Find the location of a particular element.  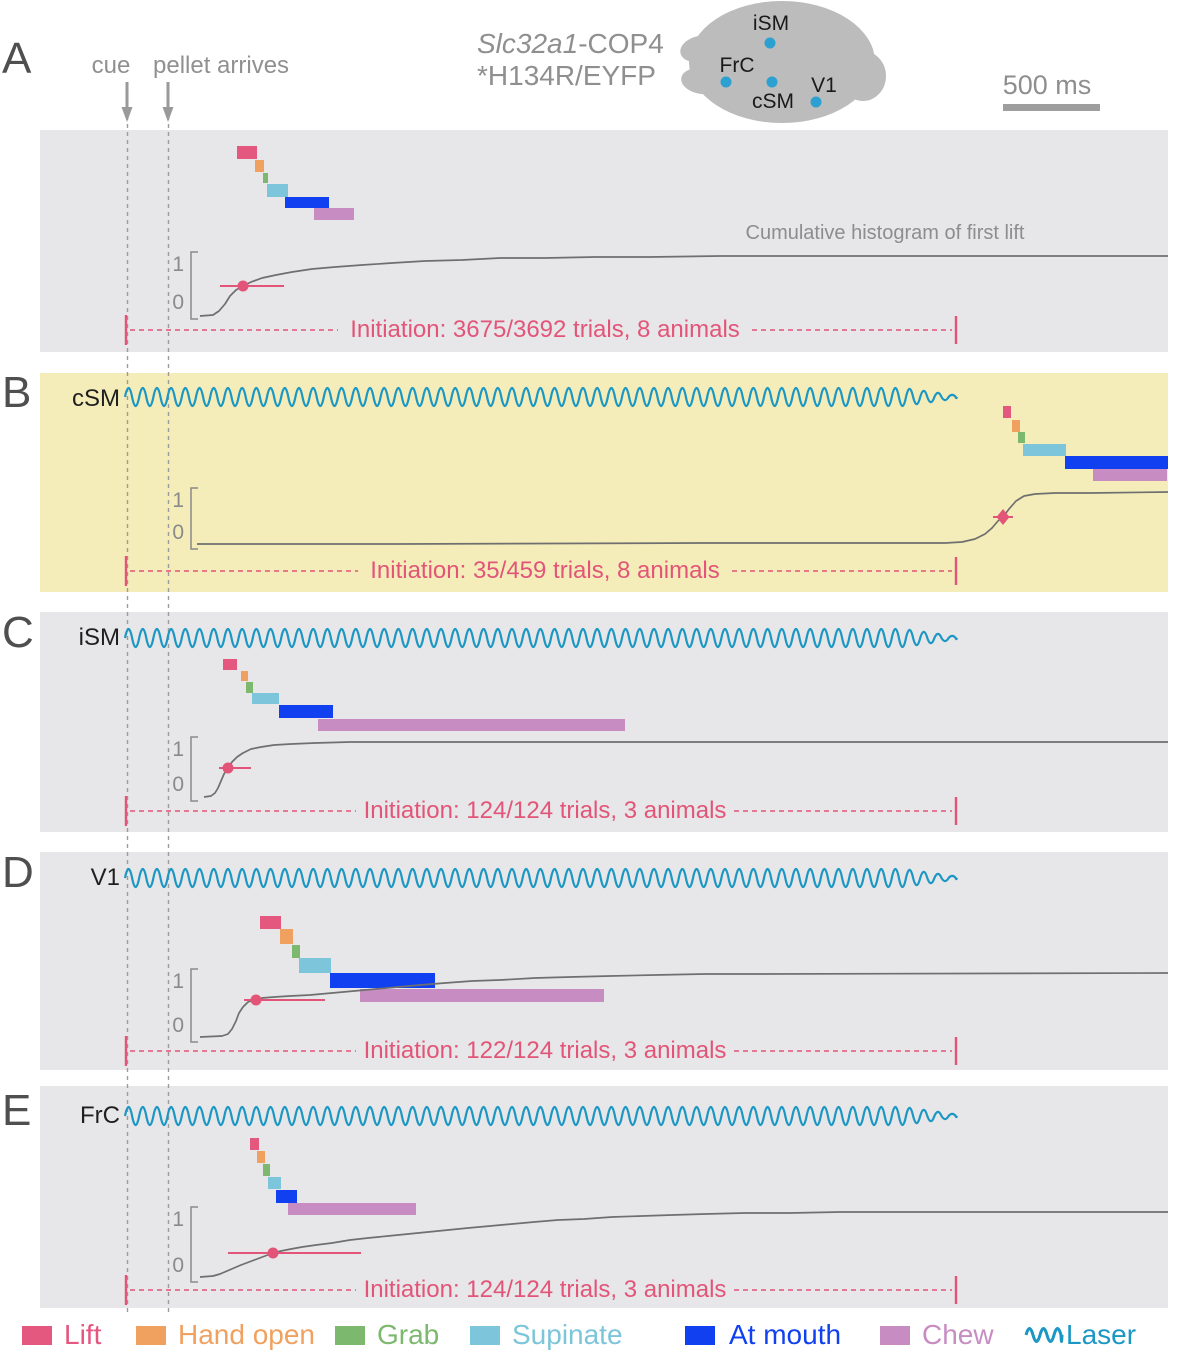

time-scalebar is located at coordinates (1051, 107).